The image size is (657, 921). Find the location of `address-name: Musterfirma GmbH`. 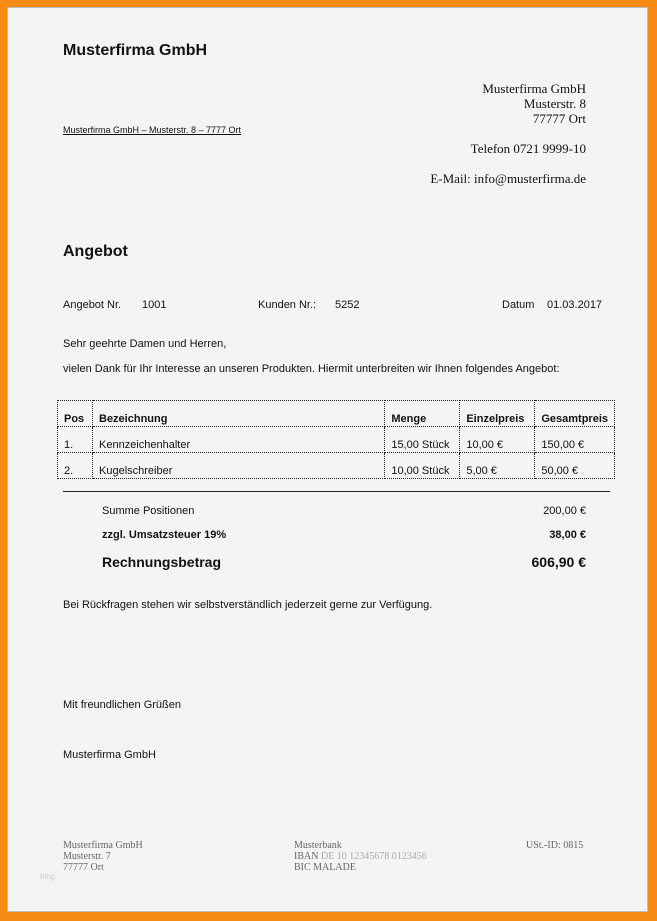

address-name: Musterfirma GmbH is located at coordinates (534, 88).